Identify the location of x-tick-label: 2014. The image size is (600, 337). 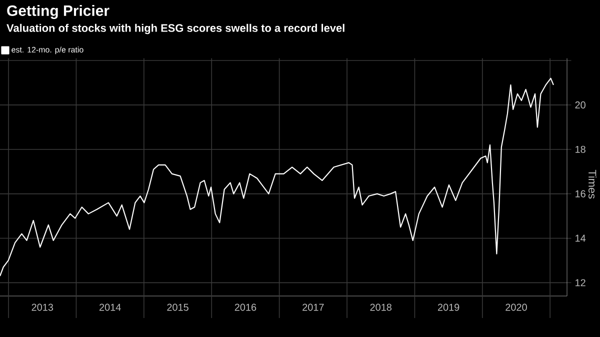
(110, 307).